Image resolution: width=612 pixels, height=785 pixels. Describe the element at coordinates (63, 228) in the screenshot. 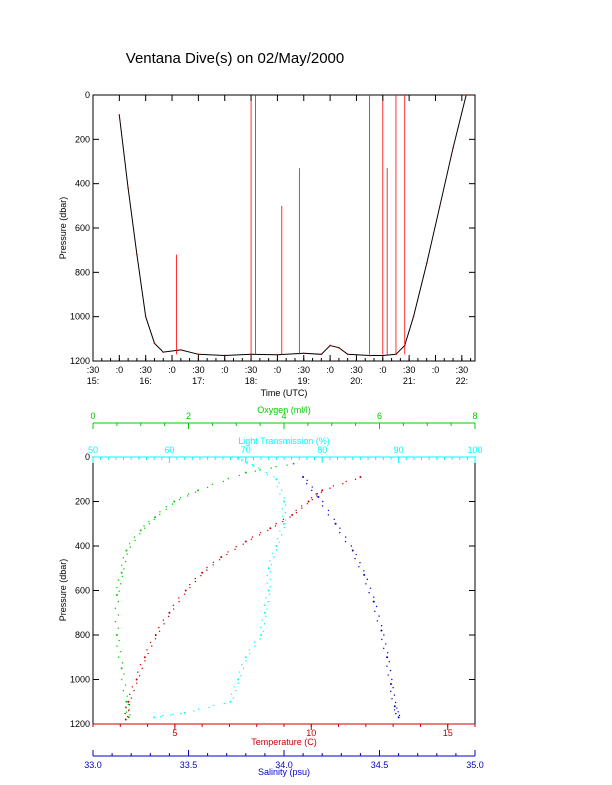

I see `time-chart-ylabel: Pressure (dbar)` at that location.